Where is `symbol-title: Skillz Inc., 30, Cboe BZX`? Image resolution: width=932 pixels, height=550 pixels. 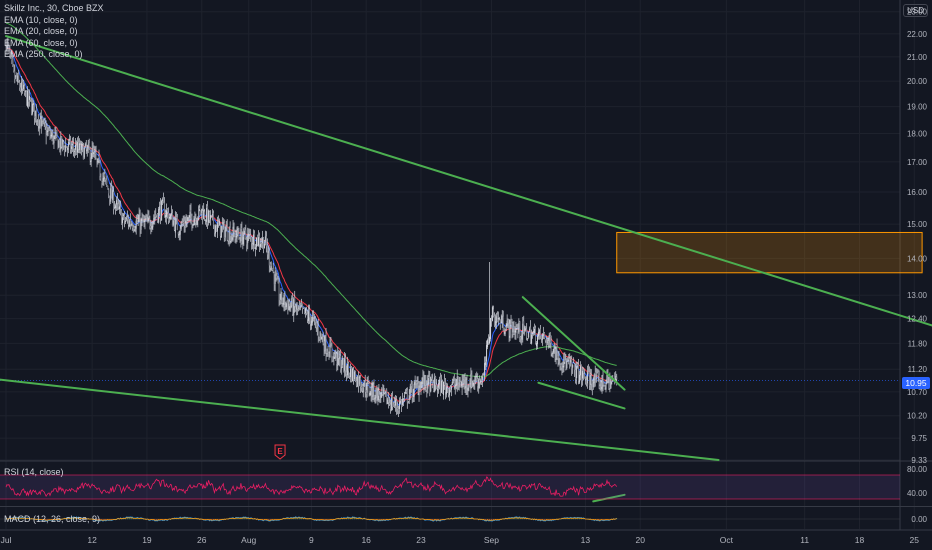
symbol-title: Skillz Inc., 30, Cboe BZX is located at coordinates (54, 8).